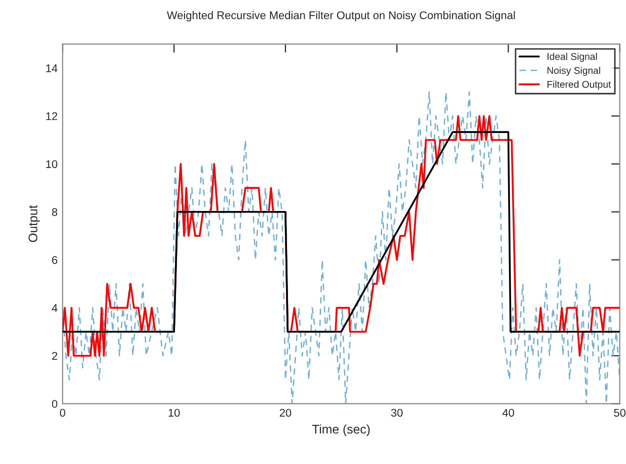  Describe the element at coordinates (55, 404) in the screenshot. I see `y-tick-label: 0` at that location.